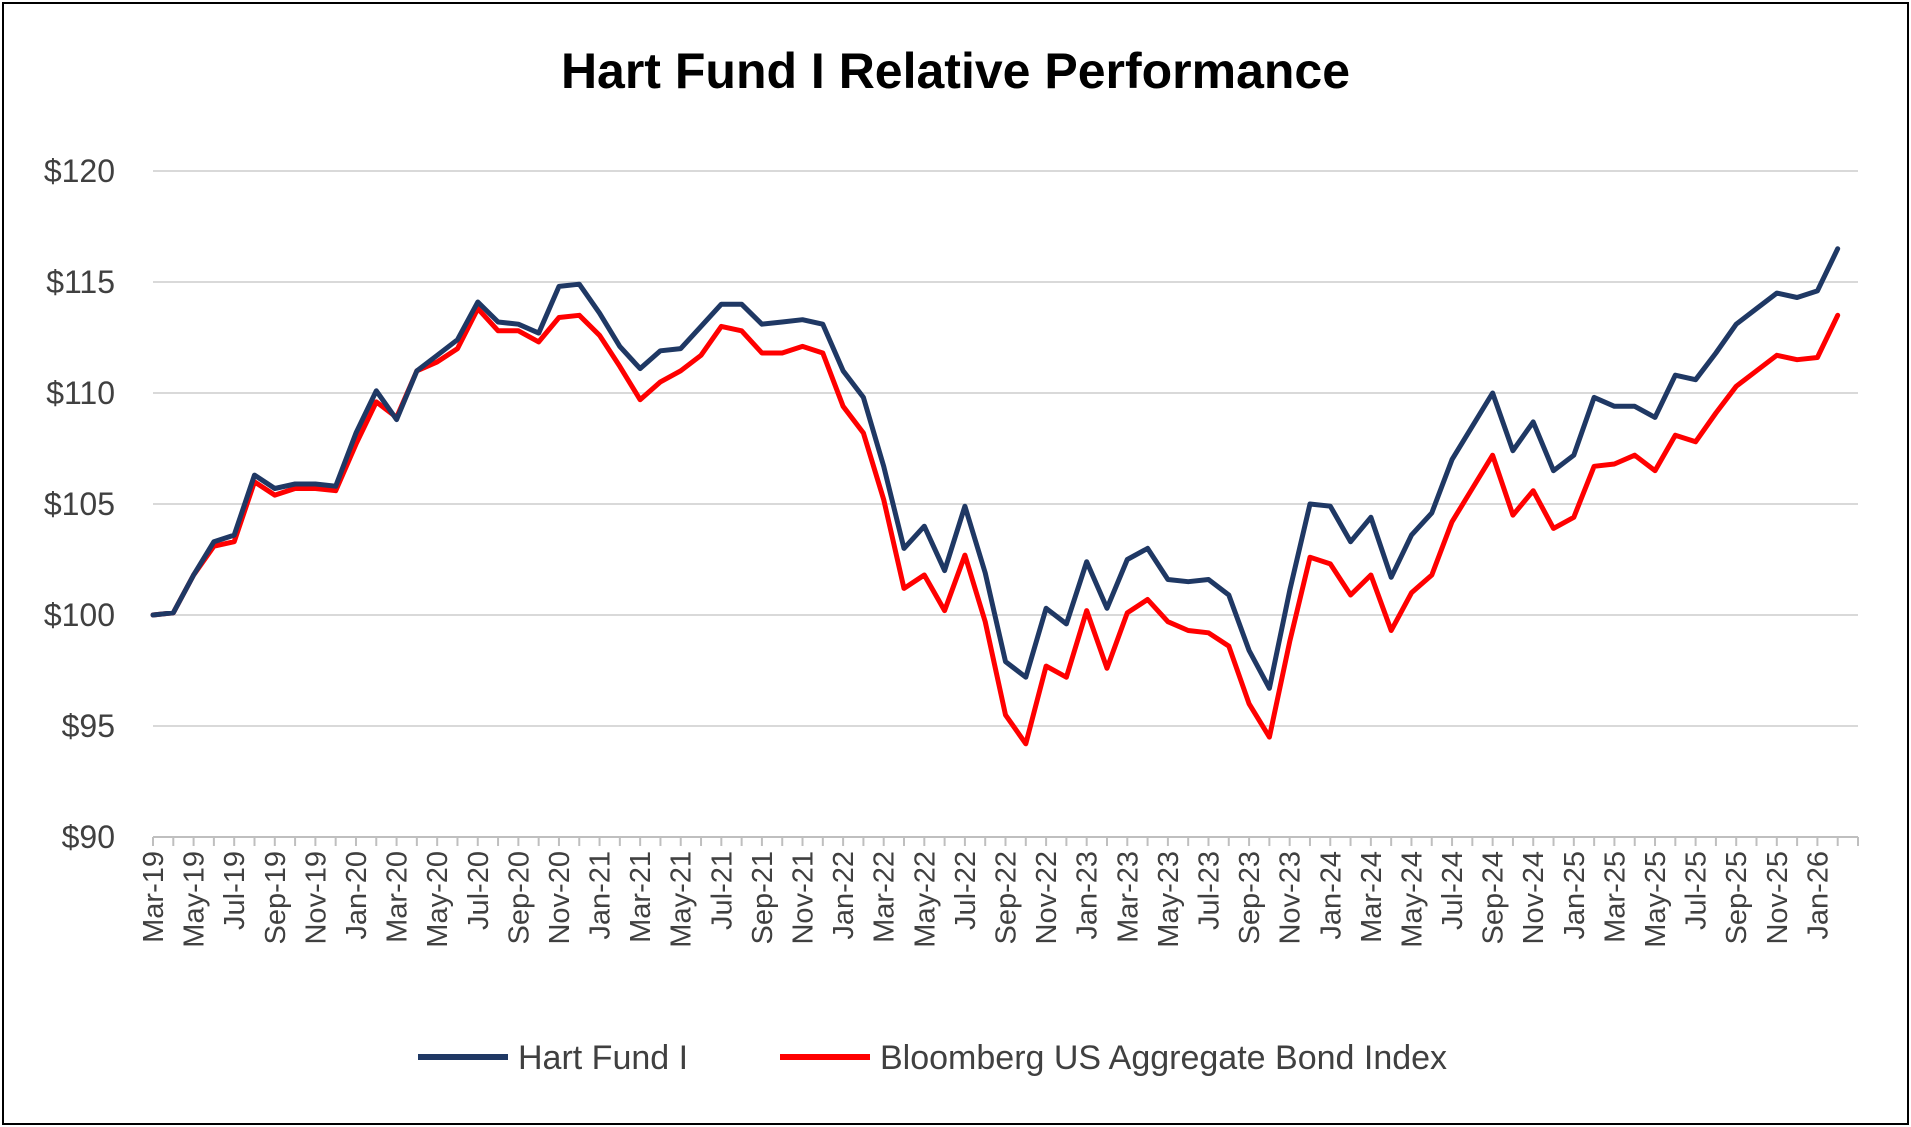  Describe the element at coordinates (1088, 895) in the screenshot. I see `x-tick-label: Jan-23` at that location.